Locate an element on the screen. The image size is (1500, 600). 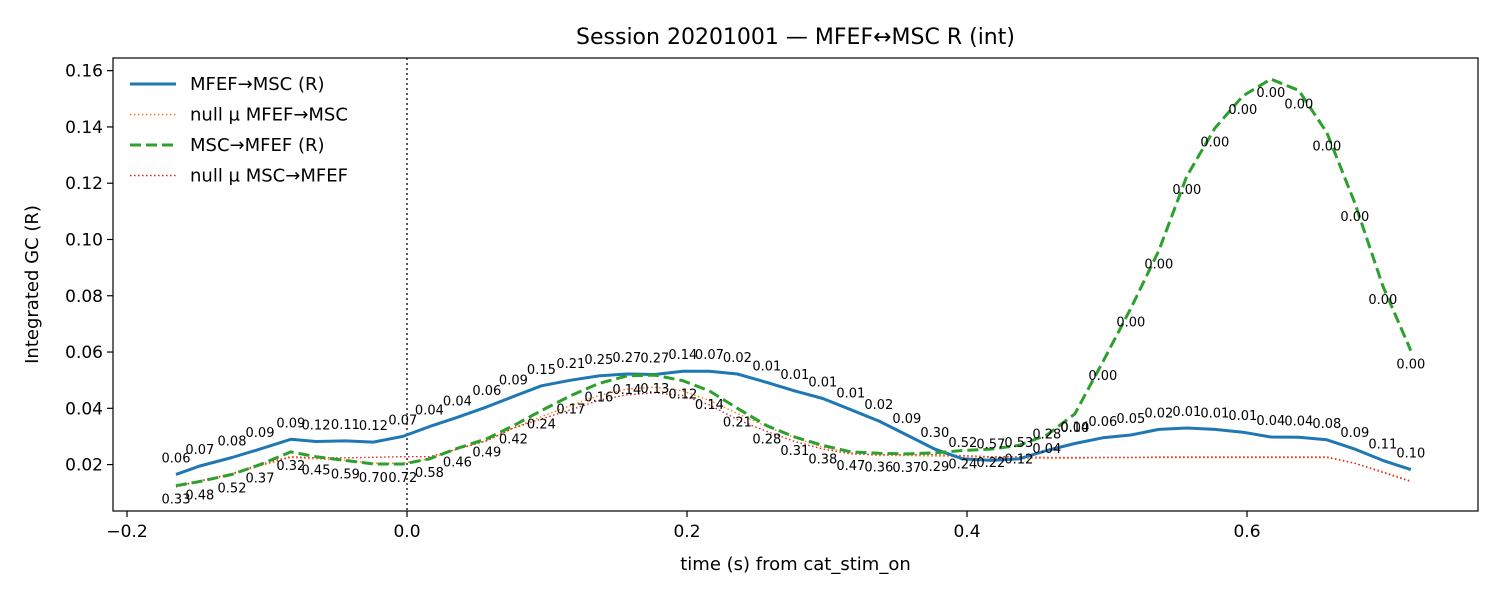
p-value-label: 0.48 is located at coordinates (199, 496).